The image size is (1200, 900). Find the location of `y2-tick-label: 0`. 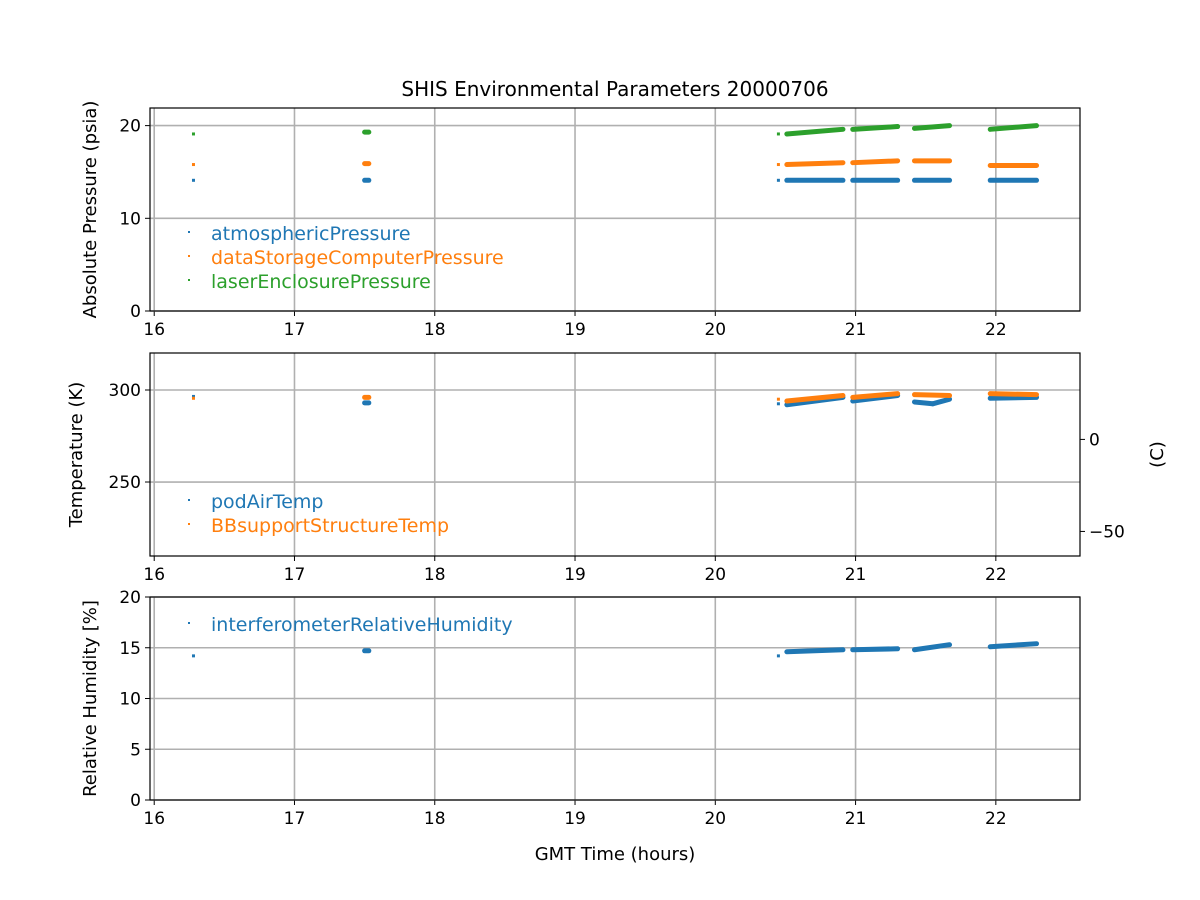

y2-tick-label: 0 is located at coordinates (1094, 440).